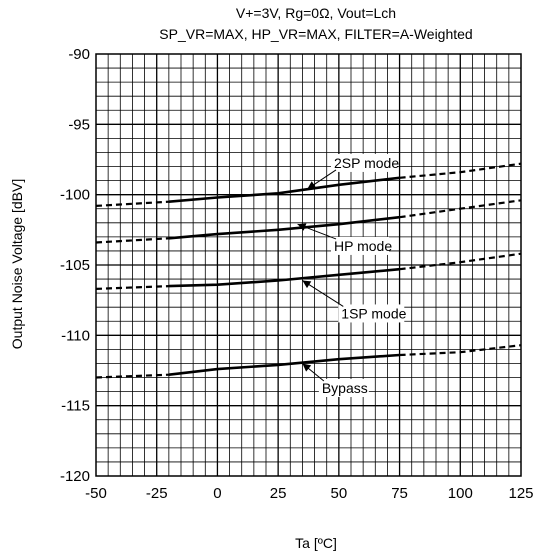 Image resolution: width=539 pixels, height=555 pixels. What do you see at coordinates (315, 34) in the screenshot?
I see `chart-subtitle: SP_VR=MAX, HP_VR=MAX, FILTER=A-Weighted` at bounding box center [315, 34].